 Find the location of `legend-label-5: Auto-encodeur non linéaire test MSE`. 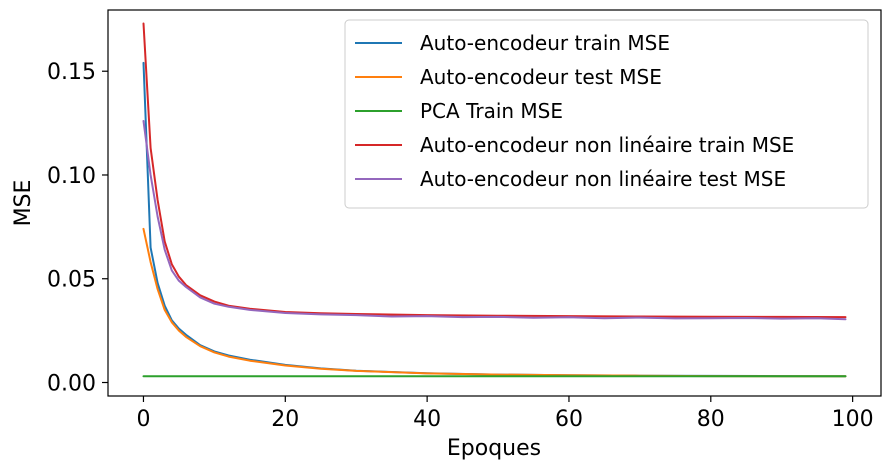

legend-label-5: Auto-encodeur non linéaire test MSE is located at coordinates (603, 179).